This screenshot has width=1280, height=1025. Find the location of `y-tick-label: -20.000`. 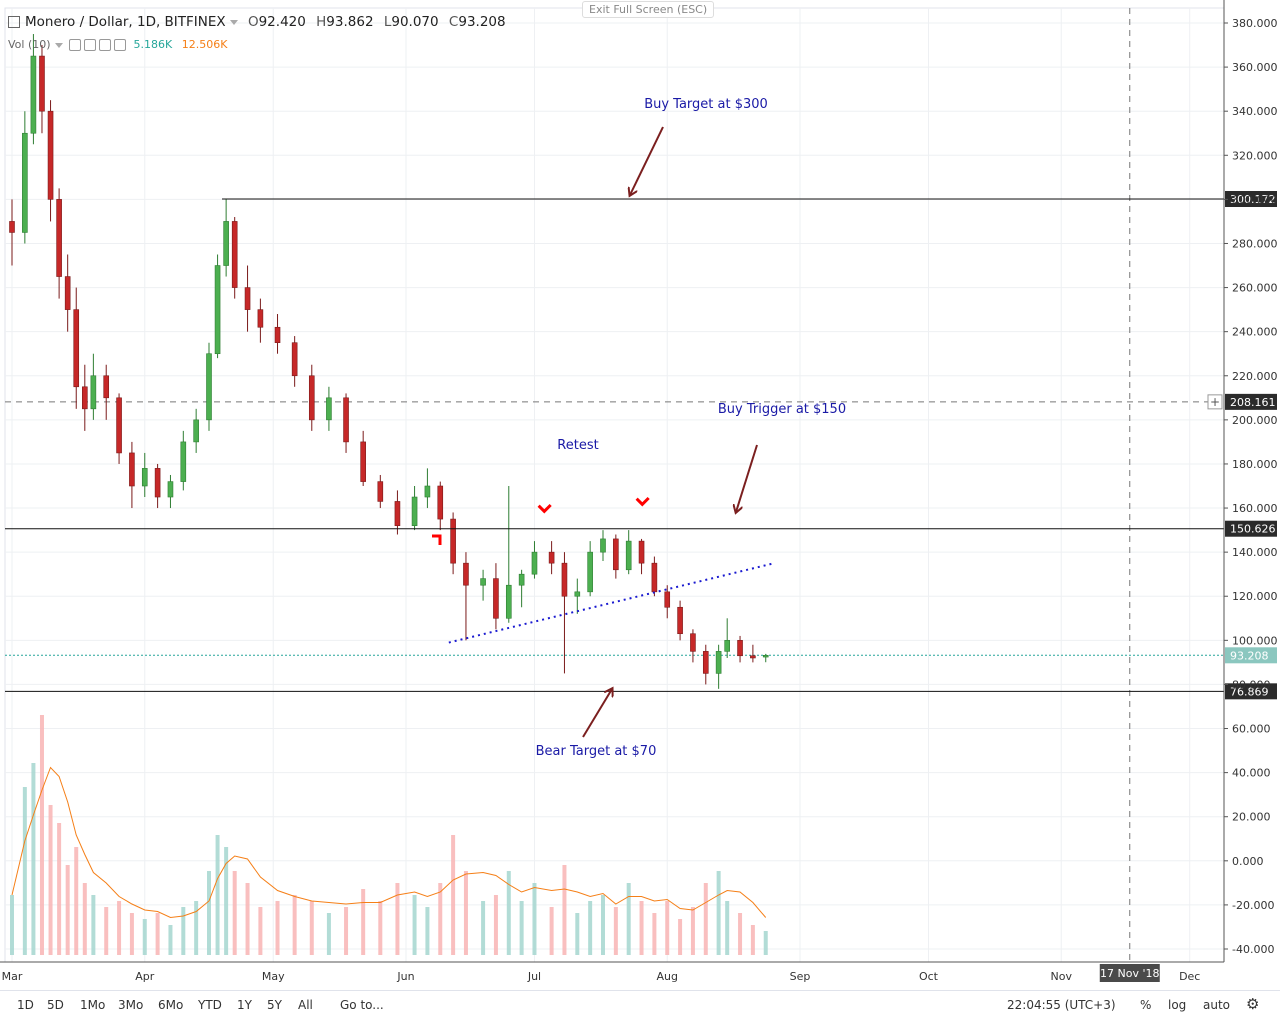

y-tick-label: -20.000 is located at coordinates (1253, 905).